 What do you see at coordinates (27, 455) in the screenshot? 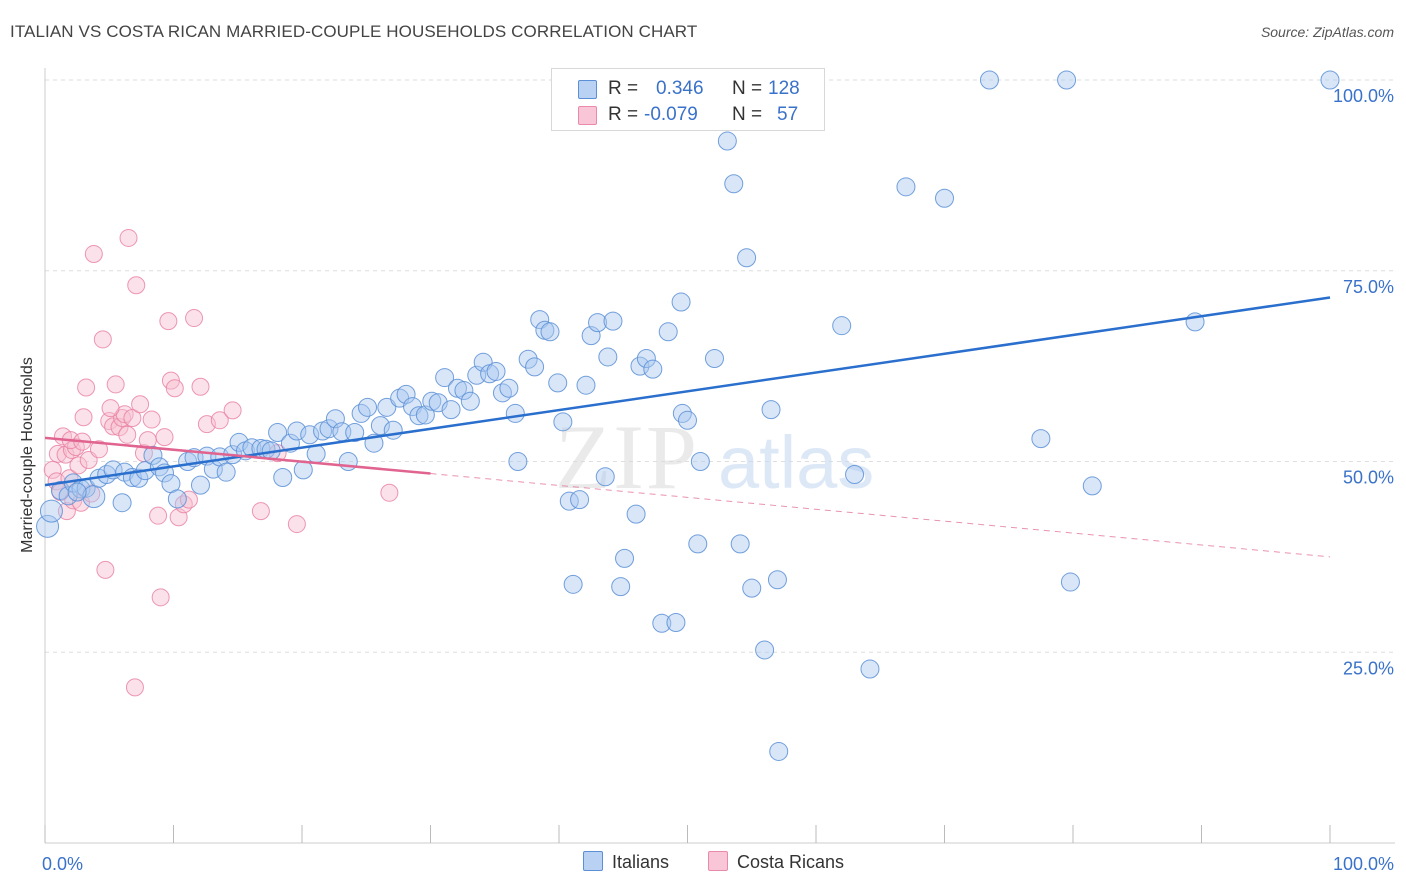
I see `y-axis-label: Married-couple Households` at bounding box center [27, 455].